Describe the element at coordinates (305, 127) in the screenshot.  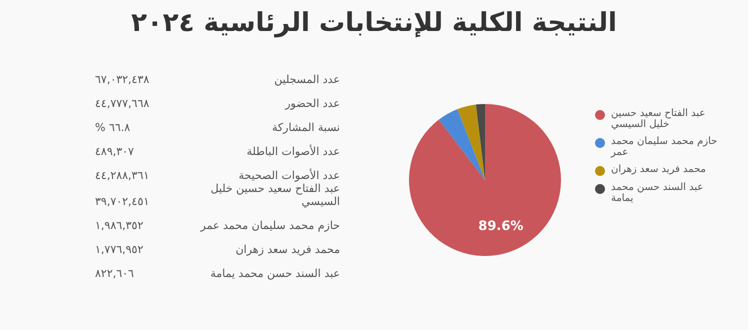
I see `text: نسبة المشاركة` at that location.